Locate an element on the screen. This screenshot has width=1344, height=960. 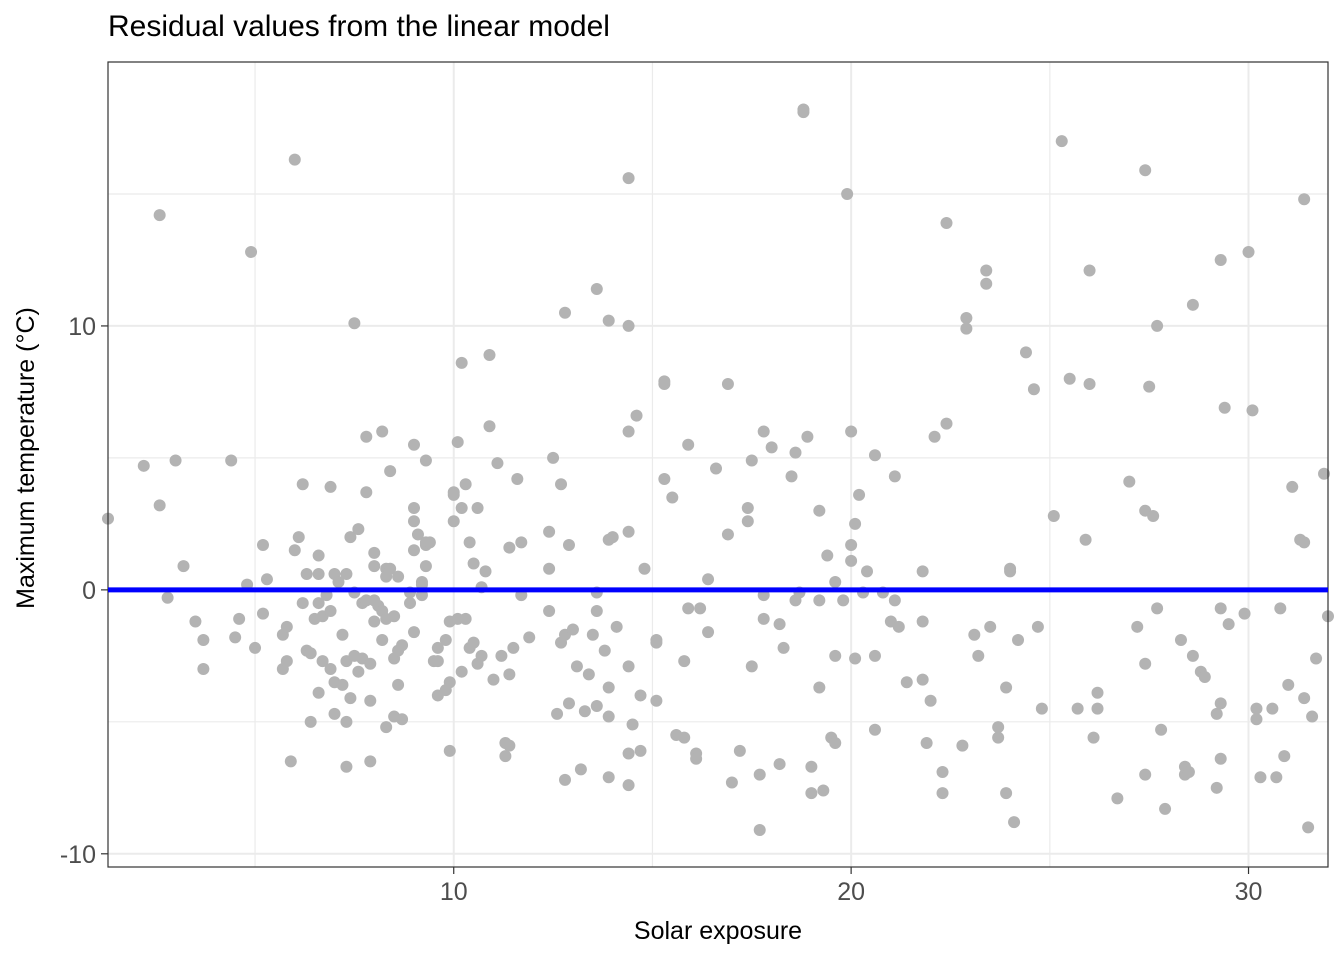
x-tick-label: 20 is located at coordinates (851, 892).